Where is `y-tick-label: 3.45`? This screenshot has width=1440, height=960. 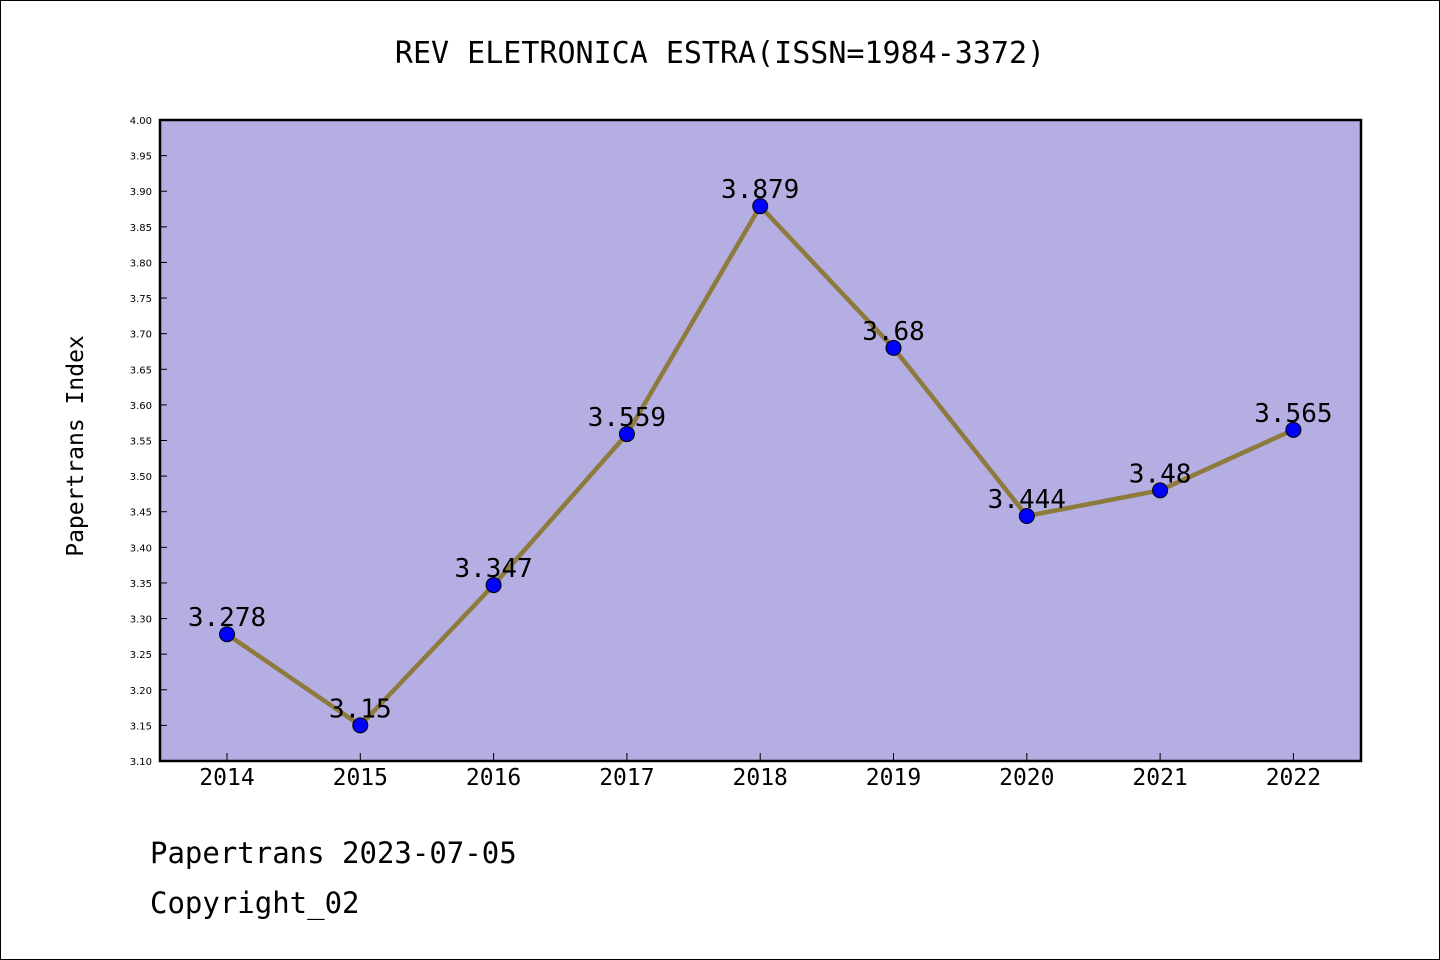
y-tick-label: 3.45 is located at coordinates (141, 513).